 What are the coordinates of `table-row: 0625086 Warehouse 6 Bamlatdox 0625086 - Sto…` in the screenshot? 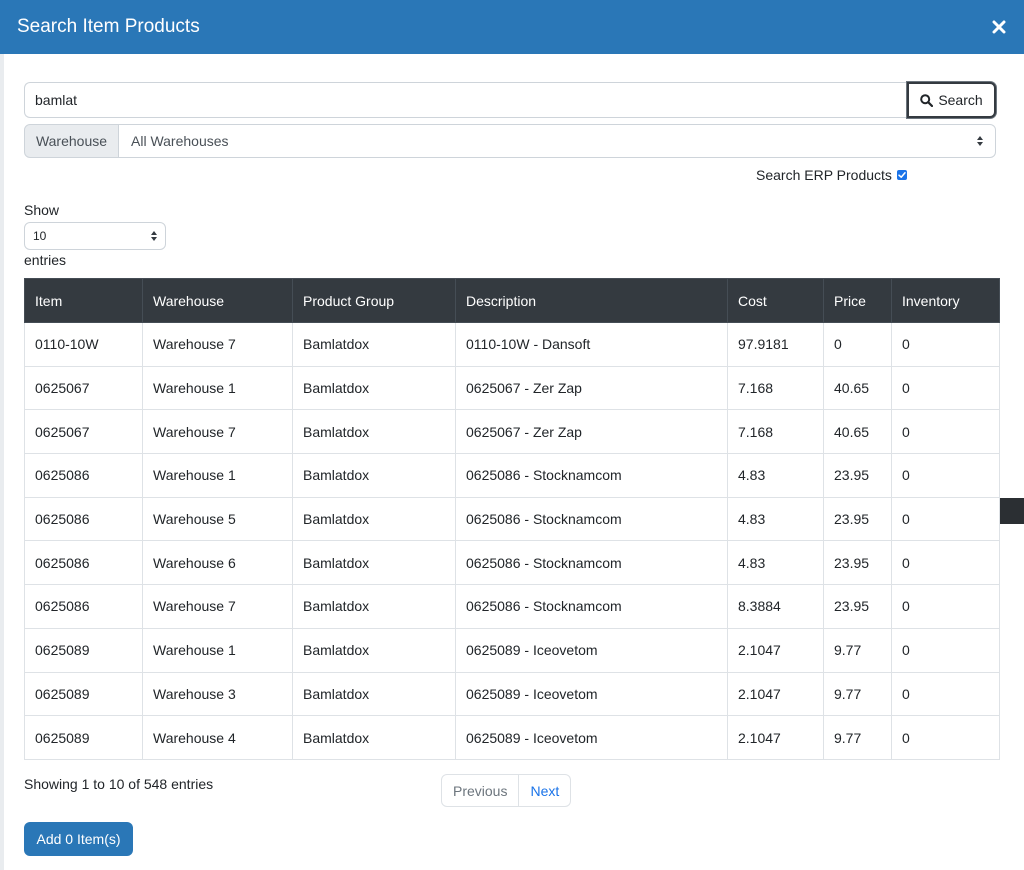 It's located at (512, 563).